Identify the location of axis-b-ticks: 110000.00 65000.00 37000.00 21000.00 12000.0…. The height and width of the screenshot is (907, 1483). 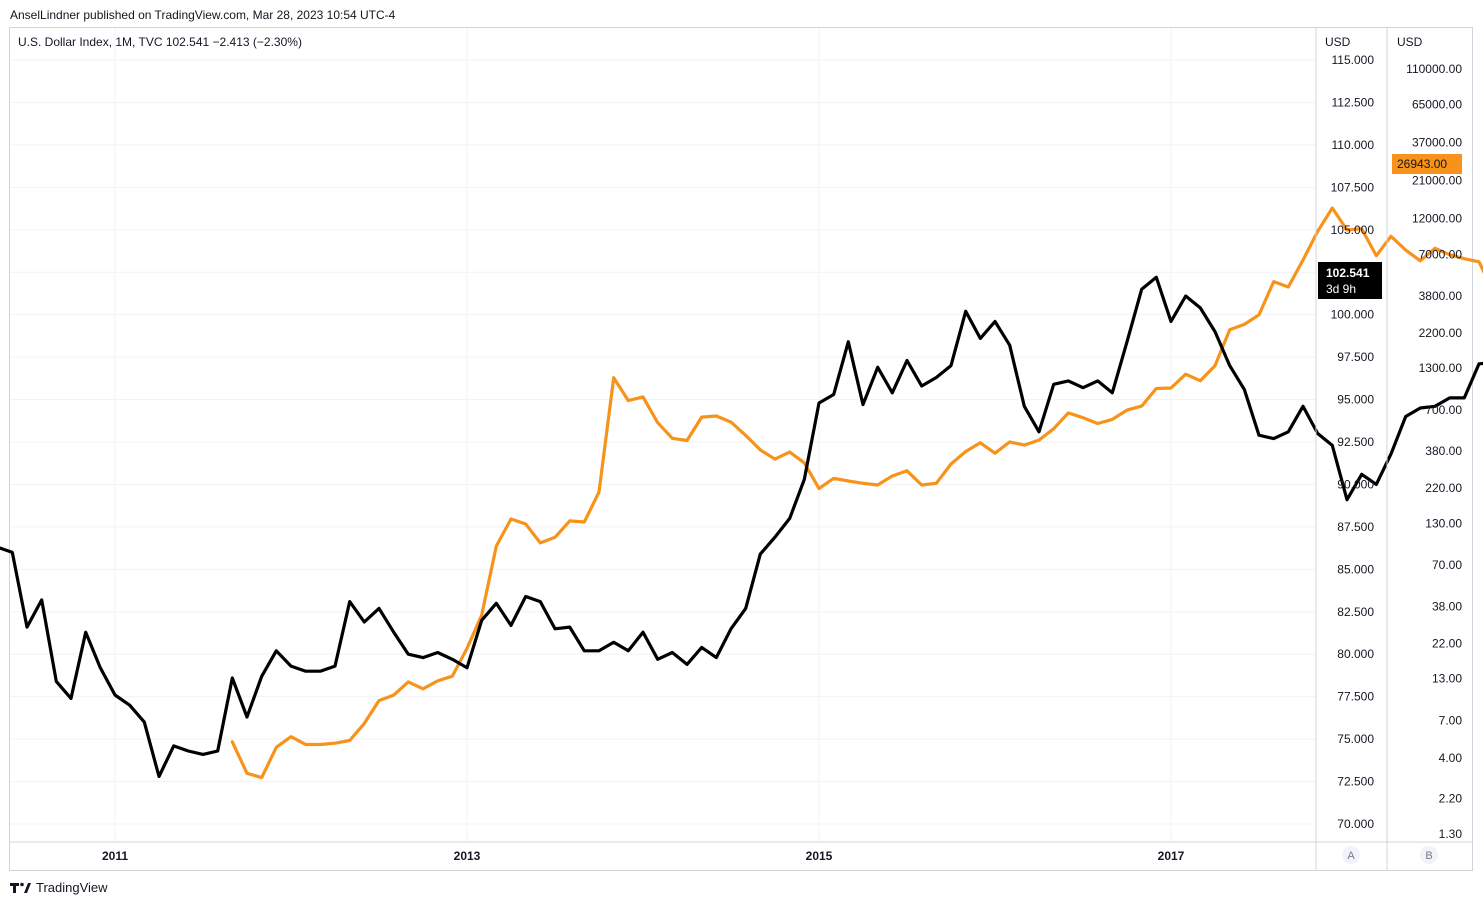
(1434, 451).